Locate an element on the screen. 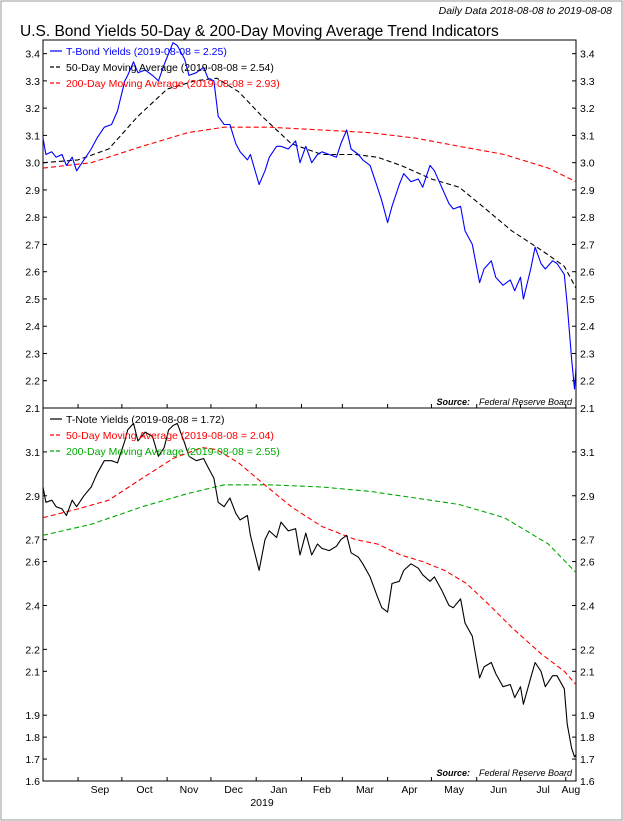 This screenshot has width=623, height=821. bottom-right-tick-label: 2.7 is located at coordinates (587, 541).